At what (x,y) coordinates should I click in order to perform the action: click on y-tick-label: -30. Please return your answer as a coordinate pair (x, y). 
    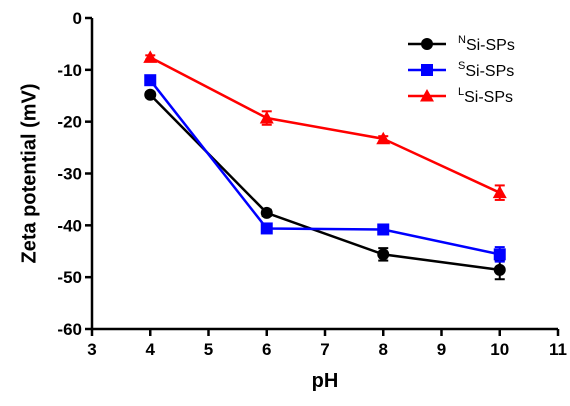
    Looking at the image, I should click on (69, 174).